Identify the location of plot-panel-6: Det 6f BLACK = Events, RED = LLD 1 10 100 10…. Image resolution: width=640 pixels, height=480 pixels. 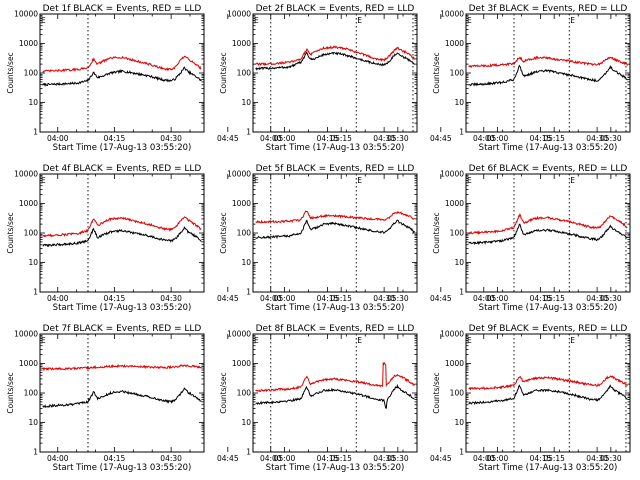
(531, 238).